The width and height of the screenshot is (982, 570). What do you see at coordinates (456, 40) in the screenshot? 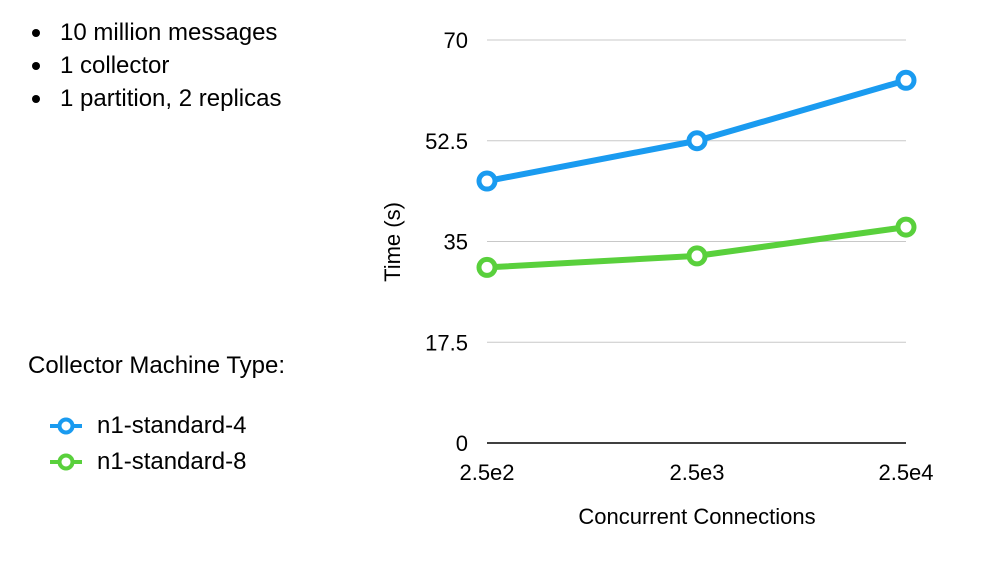
I see `y-tick-label: 70` at bounding box center [456, 40].